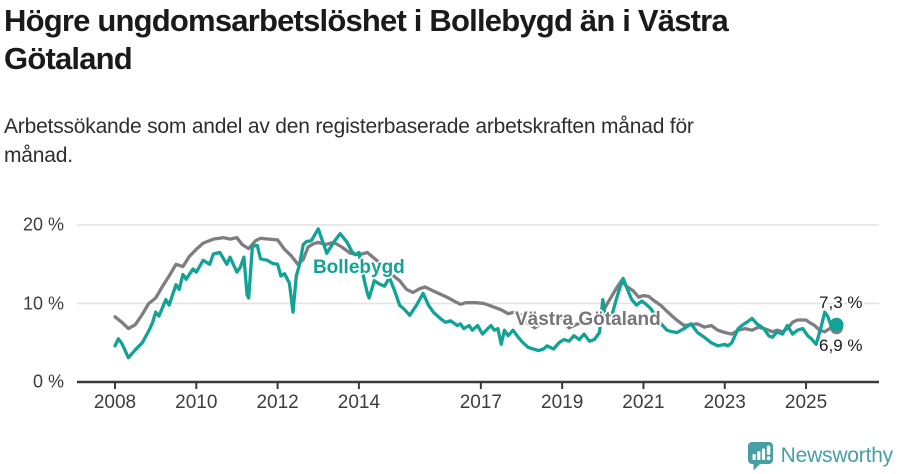 Image resolution: width=900 pixels, height=474 pixels. Describe the element at coordinates (724, 402) in the screenshot. I see `x-axis-label-2023: 2023` at that location.